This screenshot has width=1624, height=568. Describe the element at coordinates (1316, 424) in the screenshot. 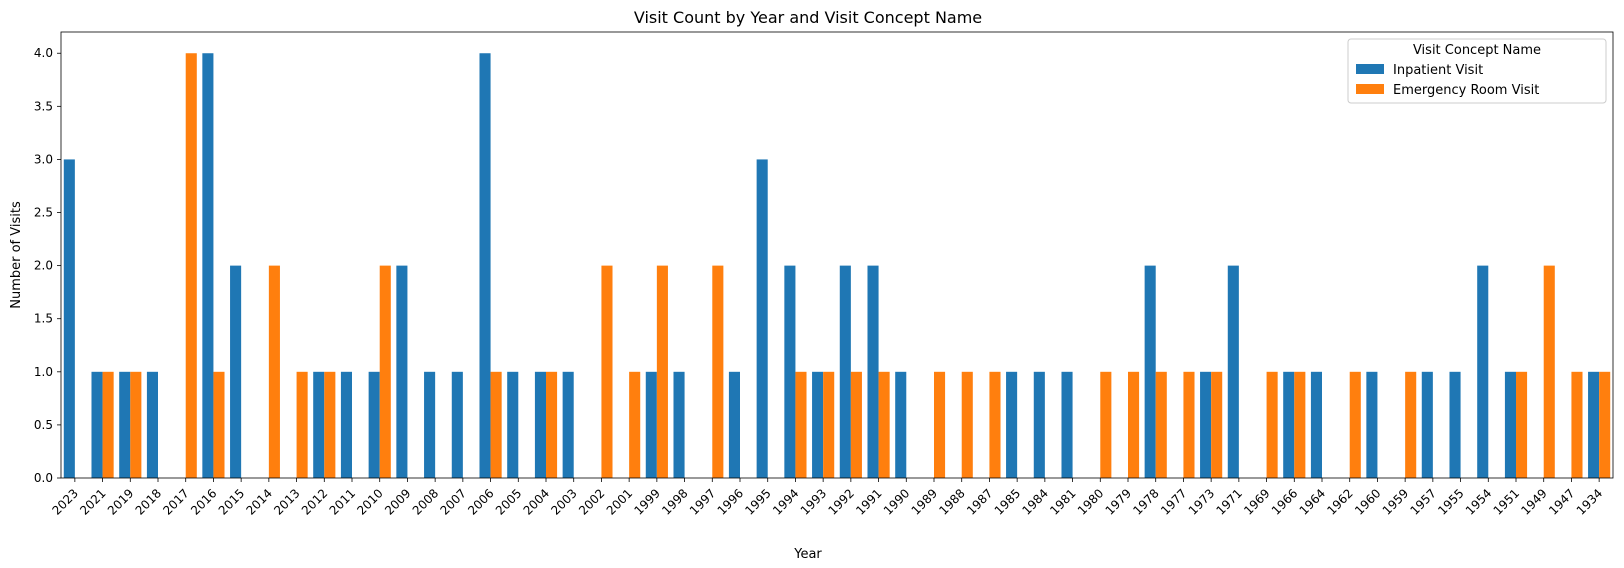

I see `bar-inpatient-1964` at that location.